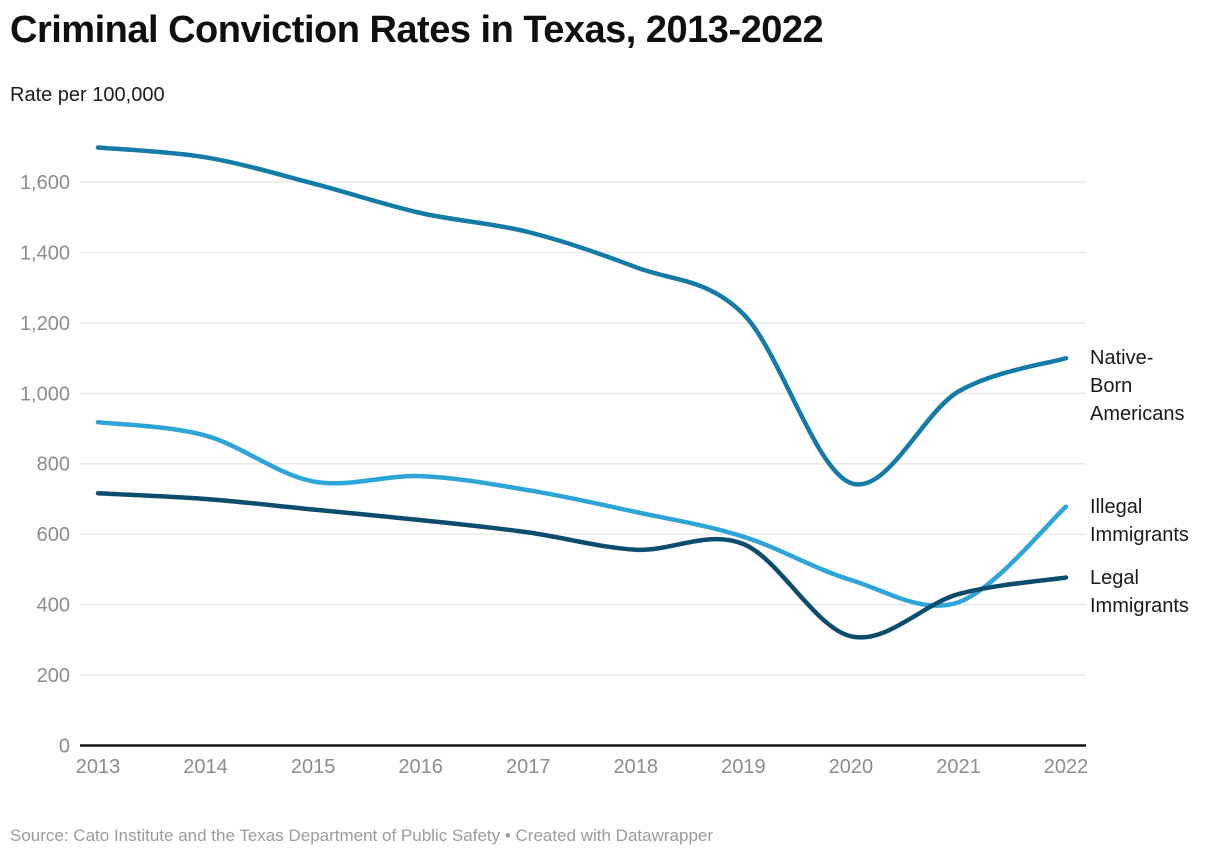  What do you see at coordinates (851, 767) in the screenshot?
I see `x-tick-label: 2020` at bounding box center [851, 767].